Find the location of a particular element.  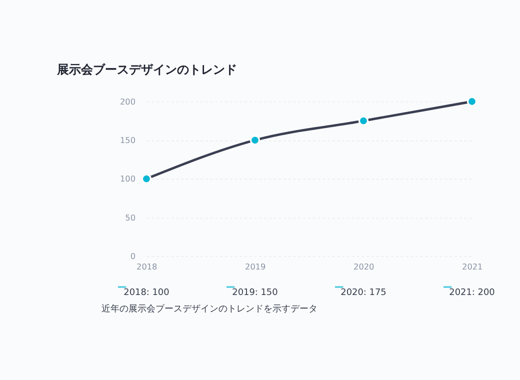

y-tick-label: 100 is located at coordinates (128, 179).